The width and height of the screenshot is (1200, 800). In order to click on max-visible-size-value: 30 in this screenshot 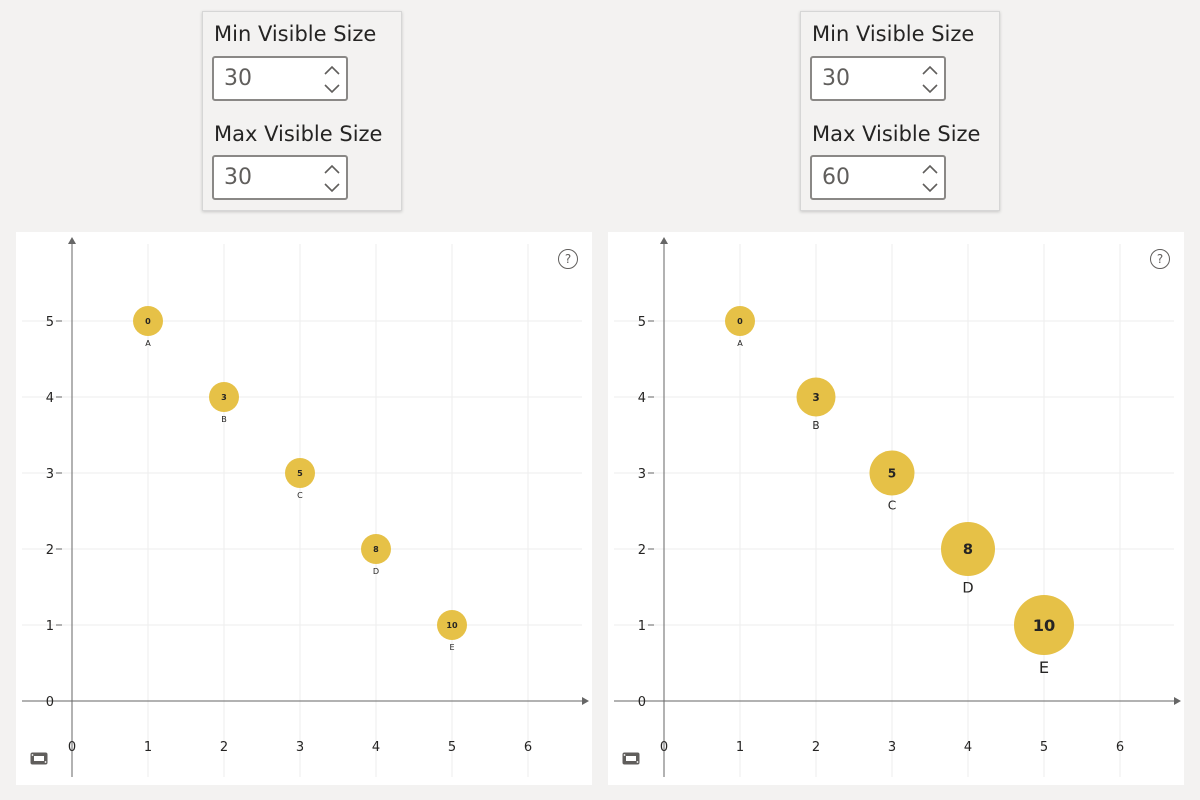, I will do `click(238, 177)`.